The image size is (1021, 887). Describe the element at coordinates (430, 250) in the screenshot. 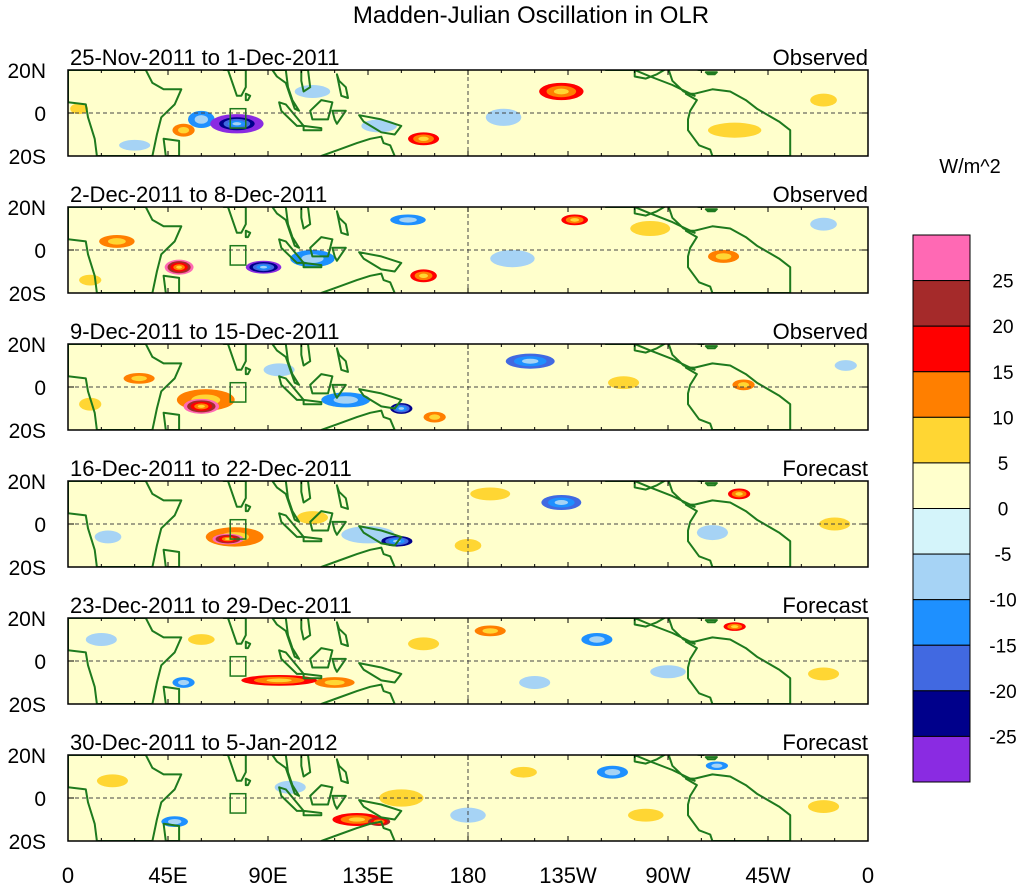

I see `coastlines` at that location.